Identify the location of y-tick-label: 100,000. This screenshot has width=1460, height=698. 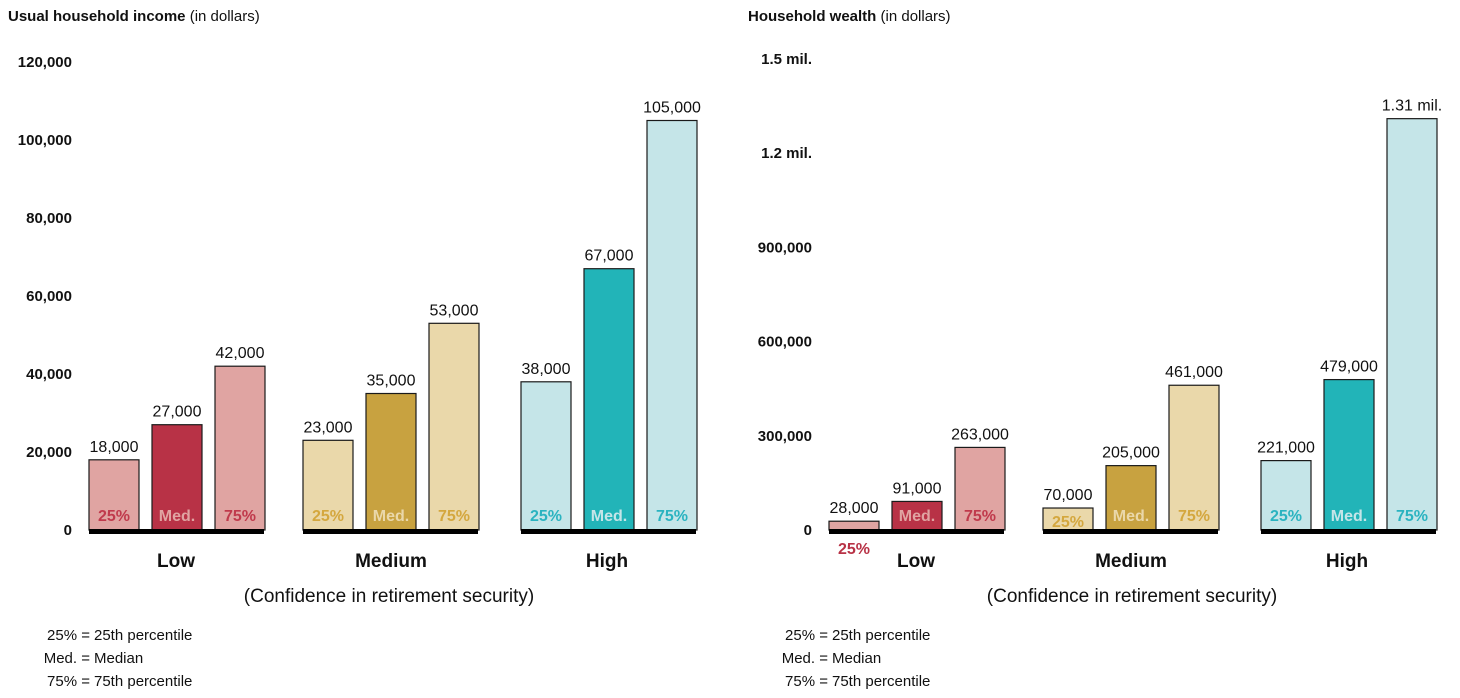
(45, 140).